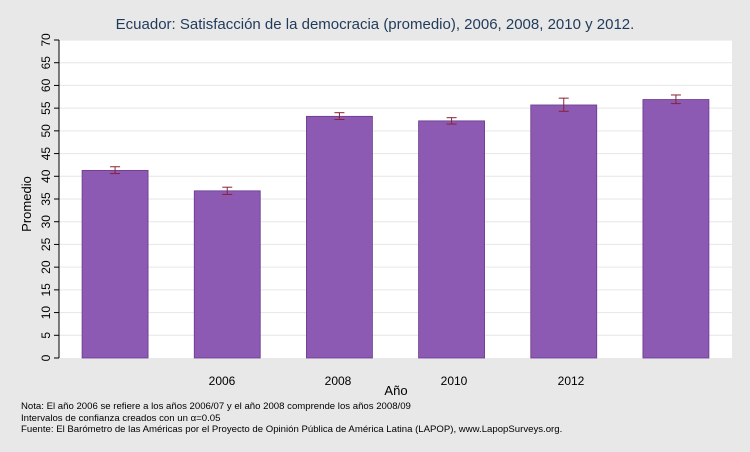 Image resolution: width=750 pixels, height=452 pixels. What do you see at coordinates (46, 244) in the screenshot?
I see `y-tick-label: 25` at bounding box center [46, 244].